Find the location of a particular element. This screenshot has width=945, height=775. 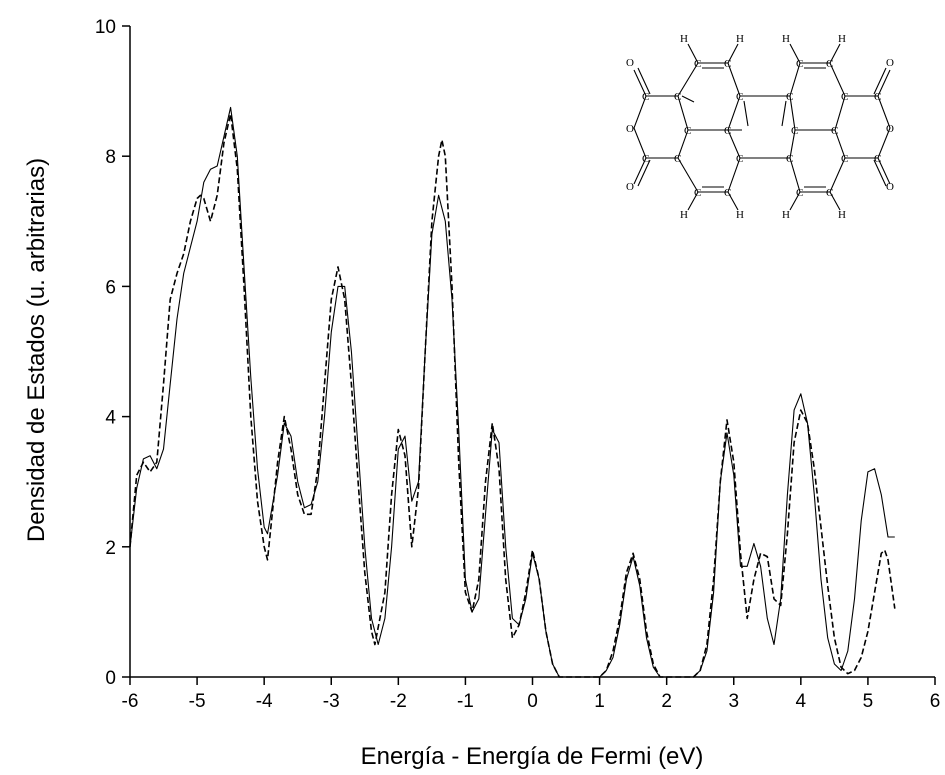

x-tick-label: 2 is located at coordinates (666, 701).